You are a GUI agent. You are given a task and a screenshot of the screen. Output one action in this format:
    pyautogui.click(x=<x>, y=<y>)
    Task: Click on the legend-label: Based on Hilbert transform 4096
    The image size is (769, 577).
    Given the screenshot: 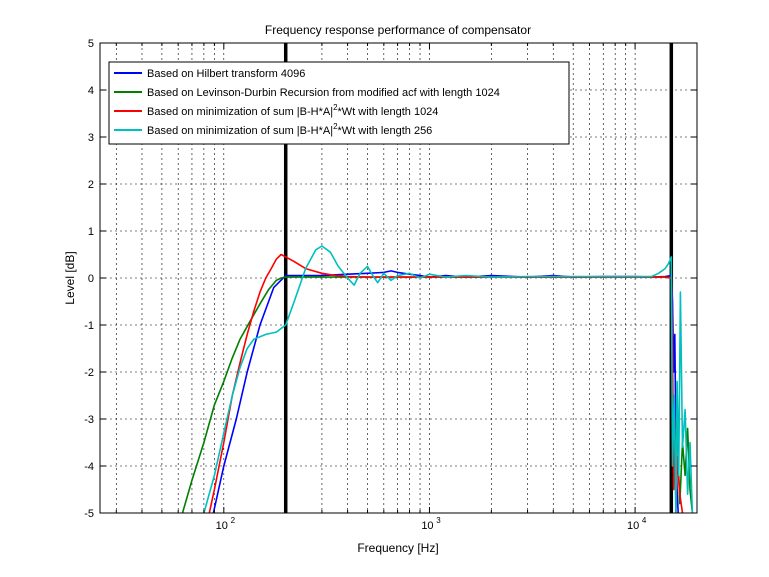 What is the action you would take?
    pyautogui.click(x=226, y=74)
    